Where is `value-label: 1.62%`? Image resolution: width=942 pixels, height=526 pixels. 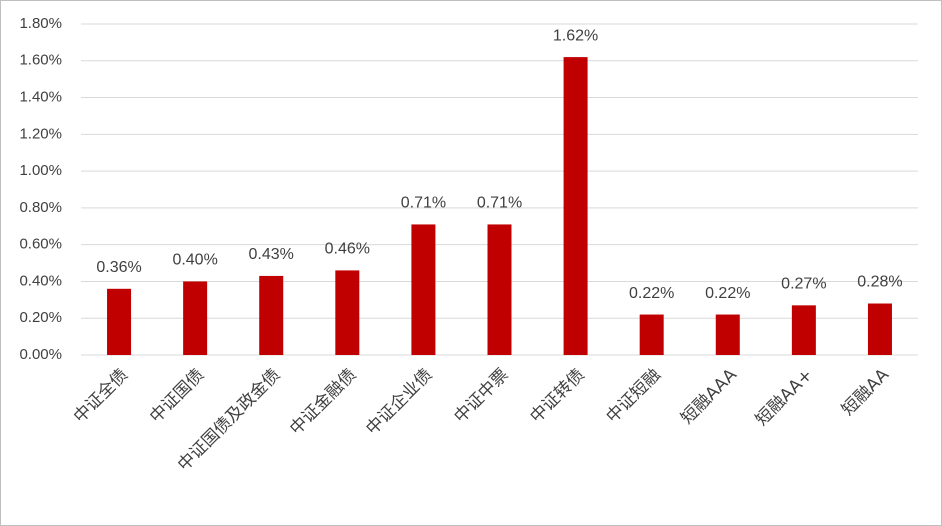
value-label: 1.62% is located at coordinates (575, 35).